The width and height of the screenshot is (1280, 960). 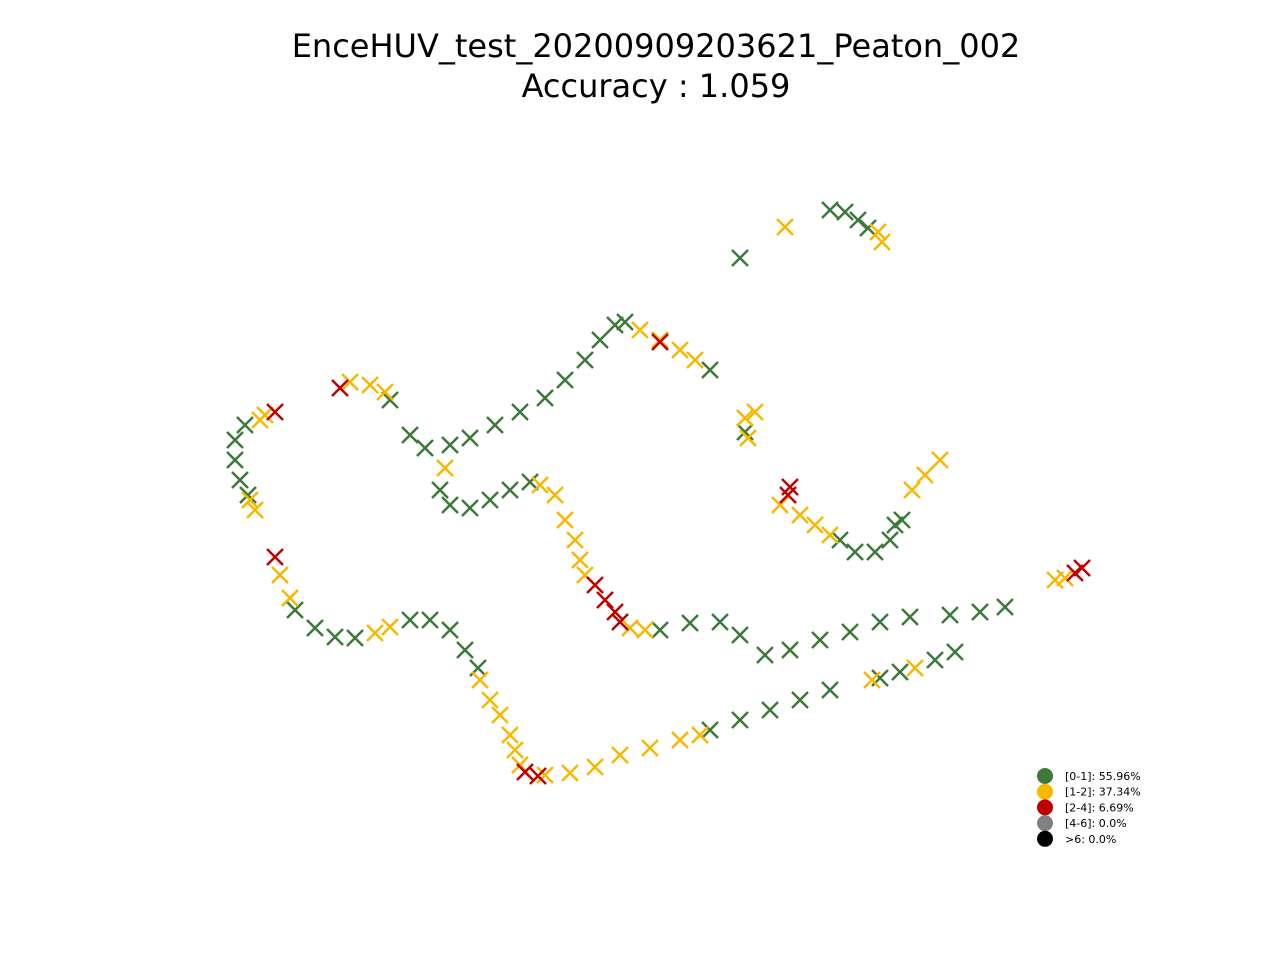 What do you see at coordinates (1103, 776) in the screenshot?
I see `legend-label: [0-1]: 55.96%` at bounding box center [1103, 776].